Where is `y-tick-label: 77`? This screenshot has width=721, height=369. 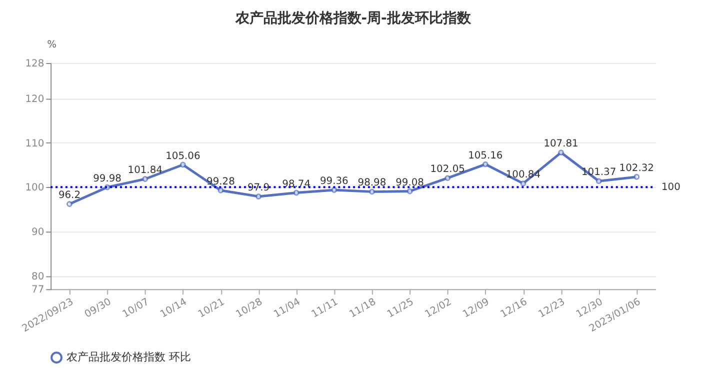
y-tick-label: 77 is located at coordinates (38, 290).